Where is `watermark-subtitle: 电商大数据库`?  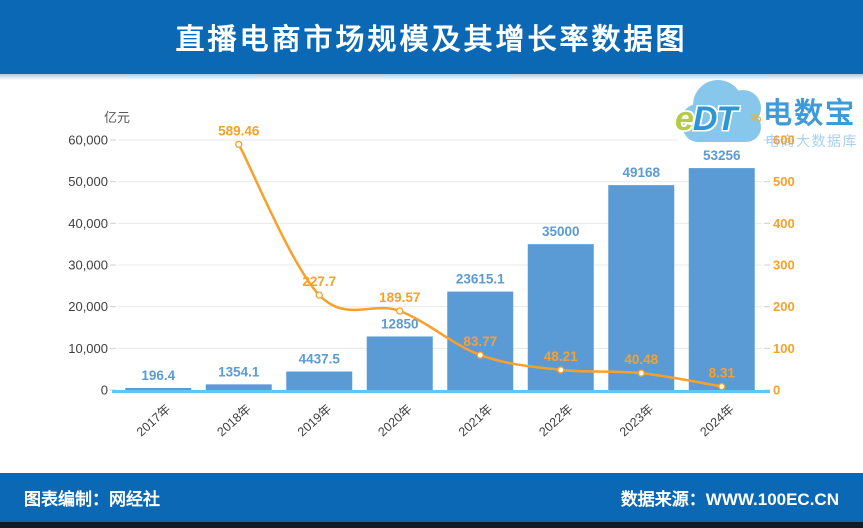
watermark-subtitle: 电商大数据库 is located at coordinates (811, 141).